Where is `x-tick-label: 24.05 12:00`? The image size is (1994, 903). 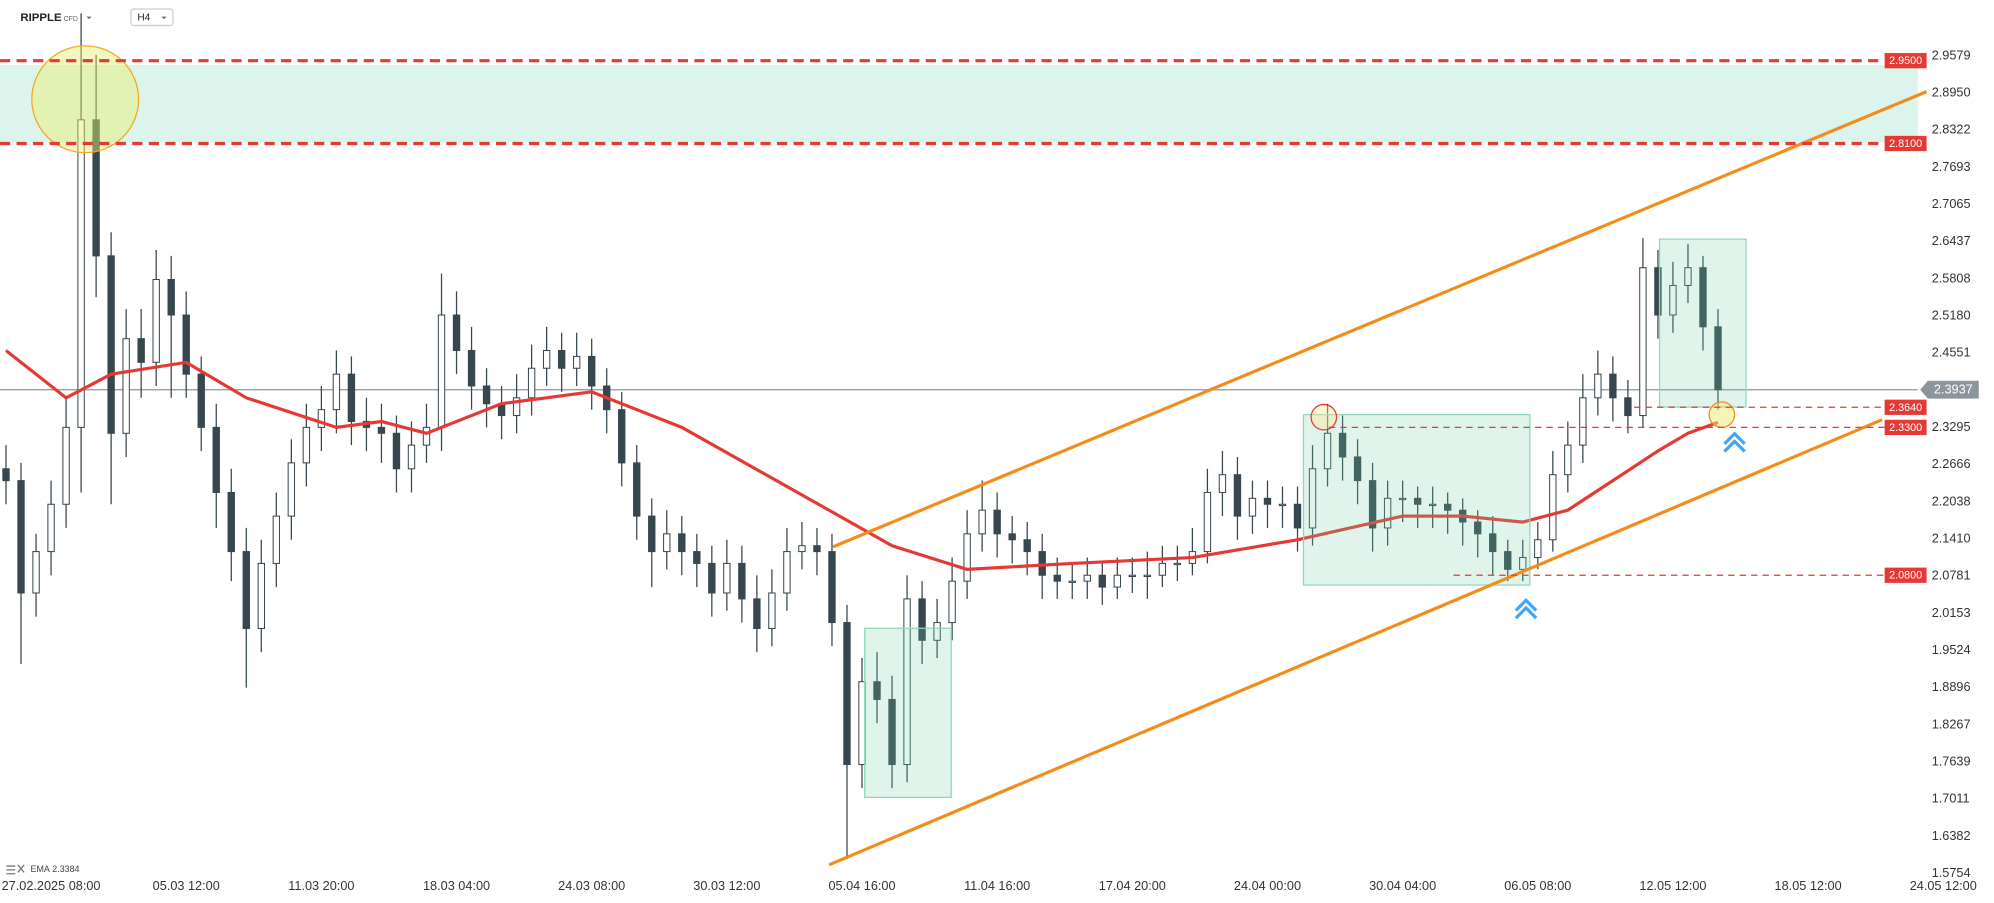 x-tick-label: 24.05 12:00 is located at coordinates (1943, 885).